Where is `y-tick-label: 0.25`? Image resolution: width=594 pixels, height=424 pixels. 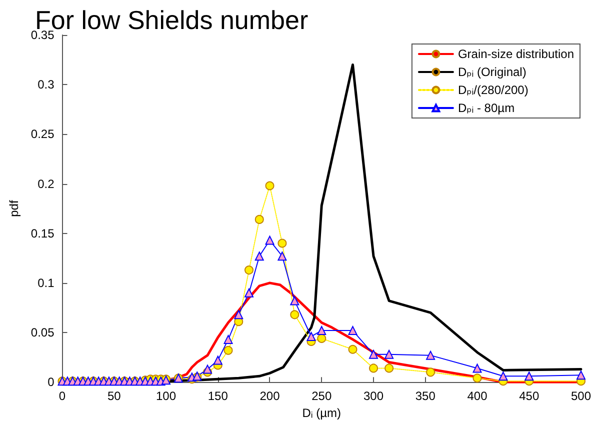 y-tick-label: 0.25 is located at coordinates (42, 134).